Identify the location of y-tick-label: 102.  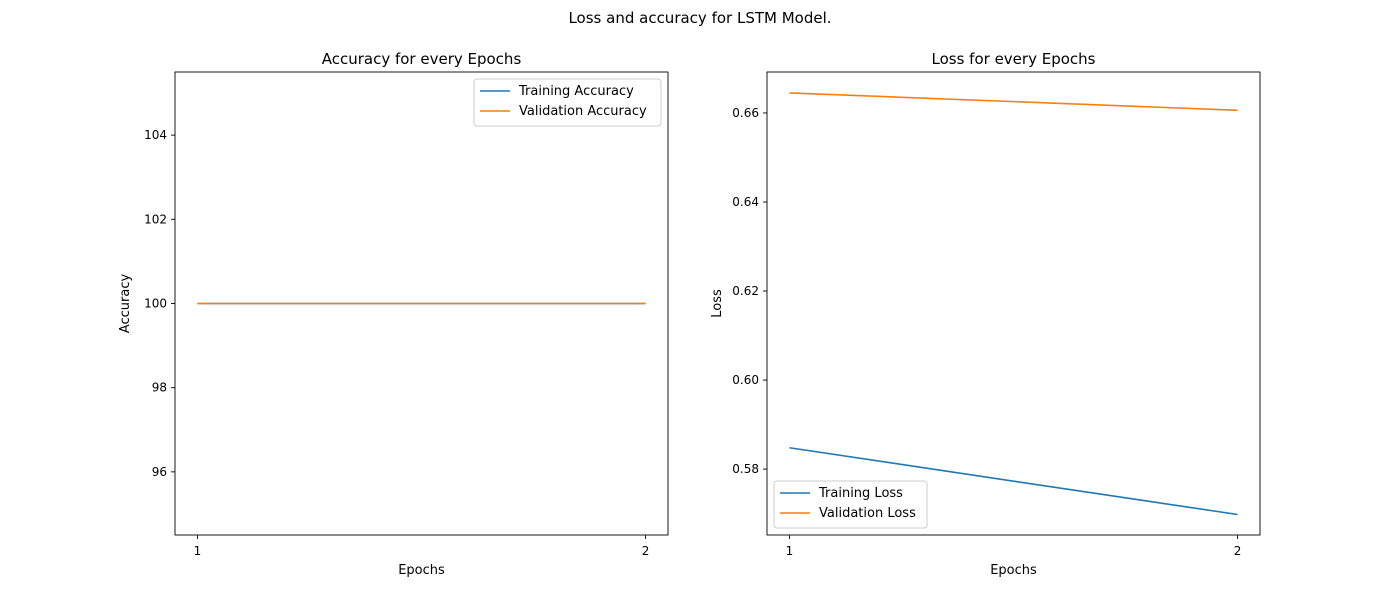
(155, 219).